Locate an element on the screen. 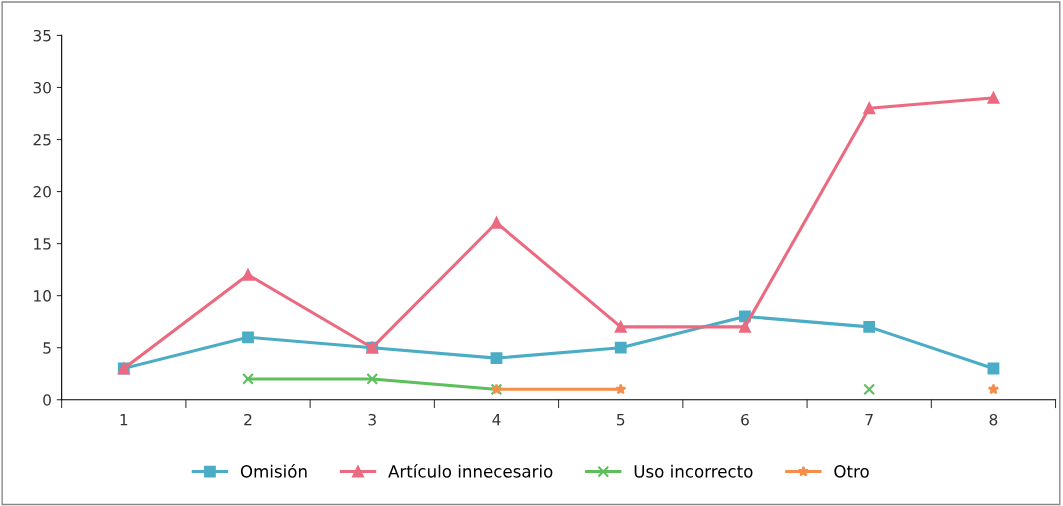 The width and height of the screenshot is (1063, 506). x-tick-label: 5 is located at coordinates (621, 420).